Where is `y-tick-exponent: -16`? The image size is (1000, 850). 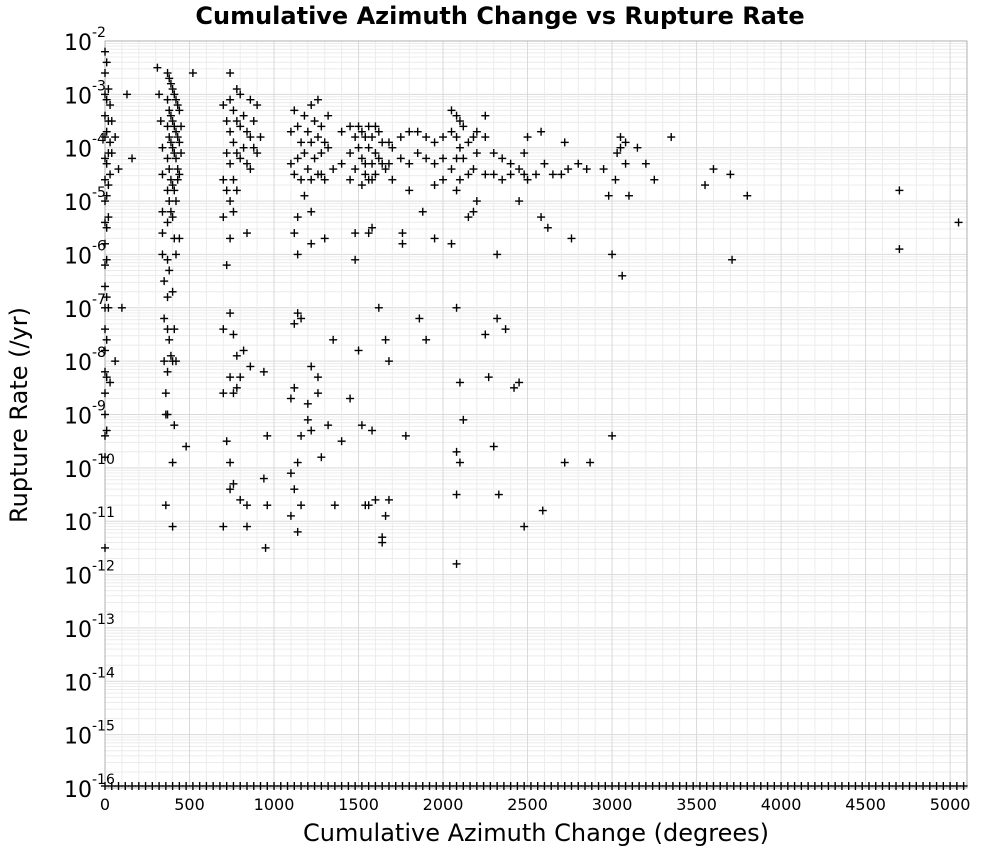
y-tick-exponent: -16 is located at coordinates (103, 780).